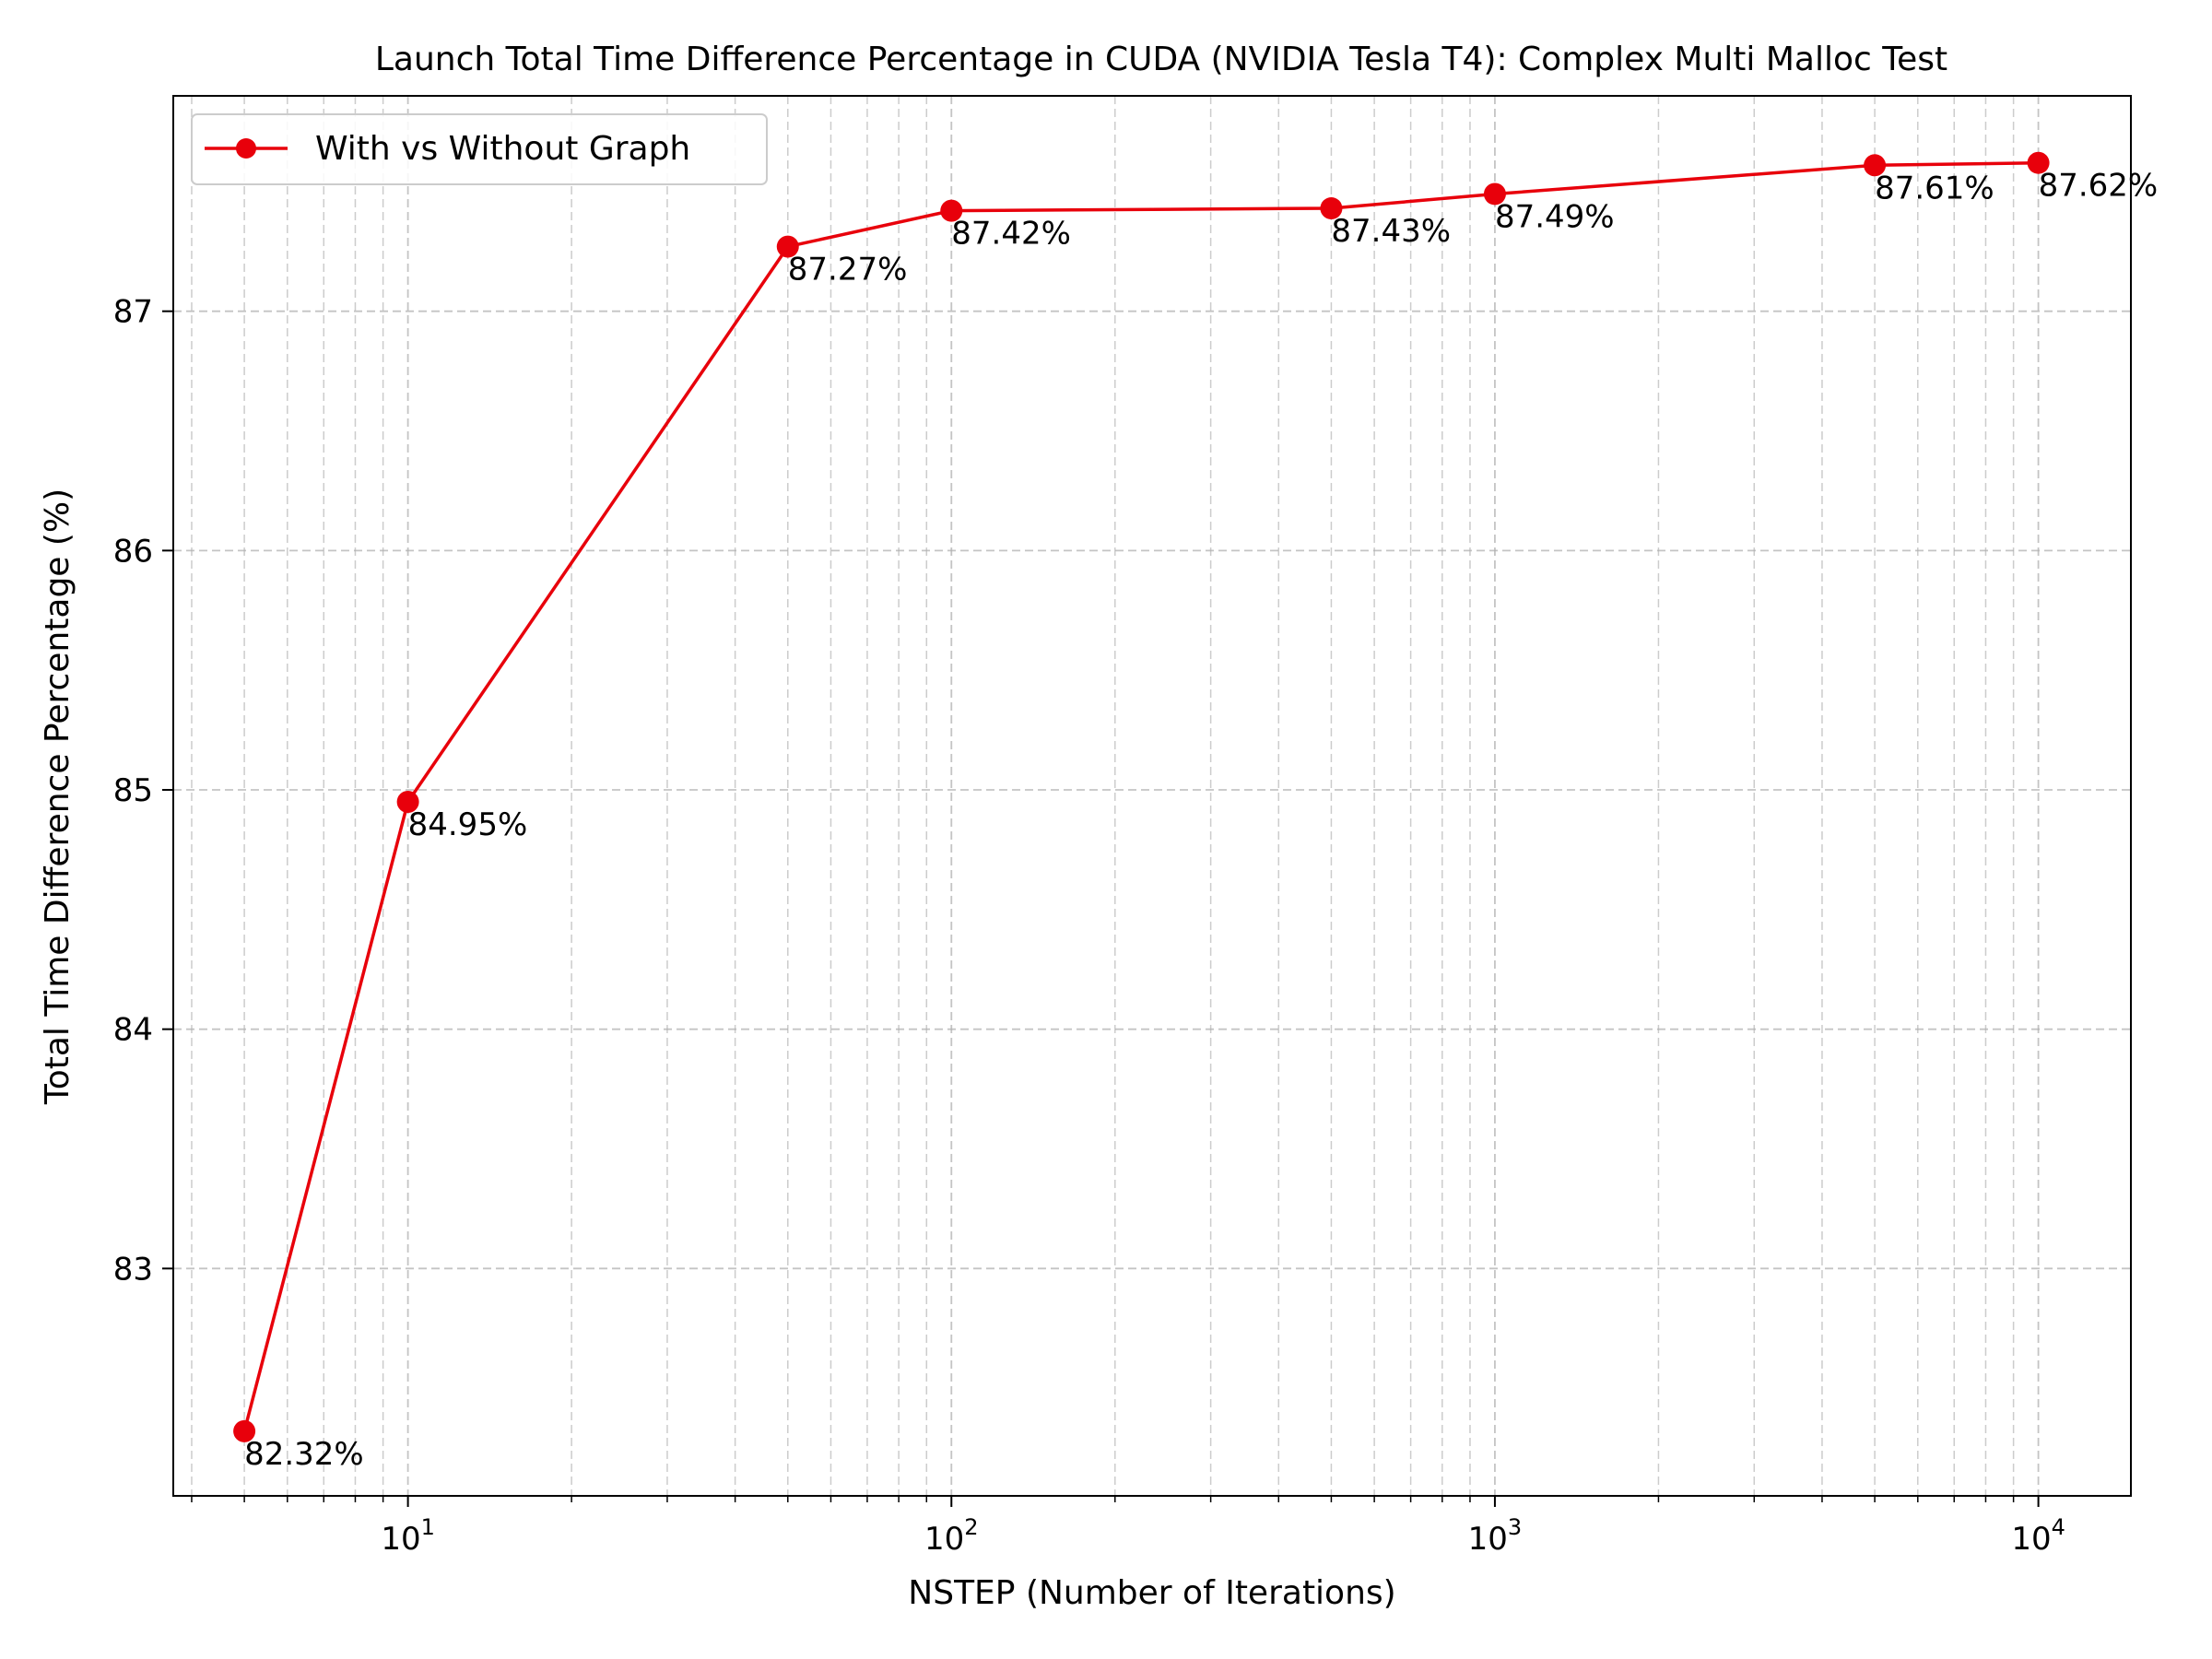 The width and height of the screenshot is (2212, 1659). Describe the element at coordinates (848, 270) in the screenshot. I see `data-label: 87.27%` at that location.